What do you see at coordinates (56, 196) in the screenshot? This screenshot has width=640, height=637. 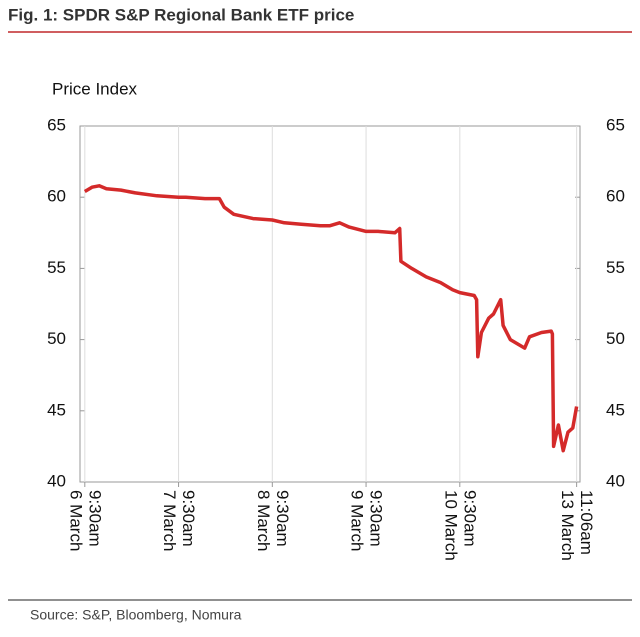 I see `y-tick-label: 60` at bounding box center [56, 196].